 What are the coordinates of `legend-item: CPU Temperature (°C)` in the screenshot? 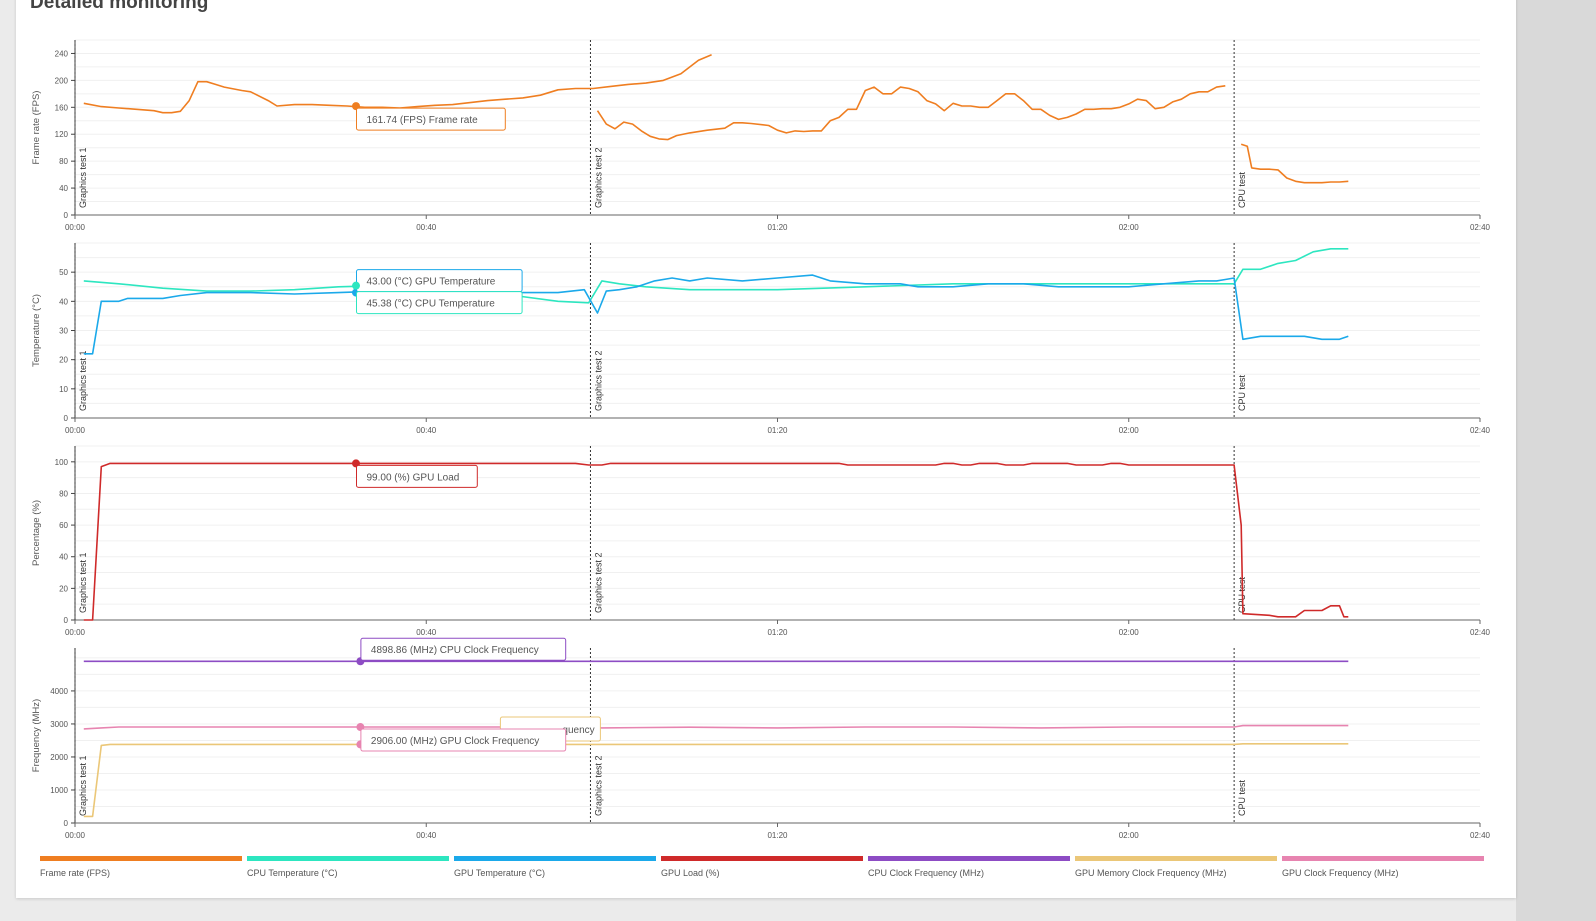 It's located at (348, 867).